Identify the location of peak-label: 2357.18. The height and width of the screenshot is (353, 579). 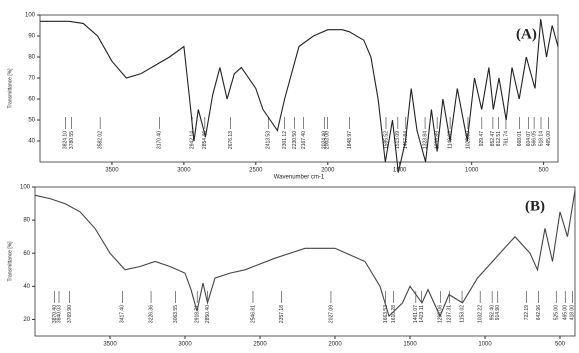
(282, 314).